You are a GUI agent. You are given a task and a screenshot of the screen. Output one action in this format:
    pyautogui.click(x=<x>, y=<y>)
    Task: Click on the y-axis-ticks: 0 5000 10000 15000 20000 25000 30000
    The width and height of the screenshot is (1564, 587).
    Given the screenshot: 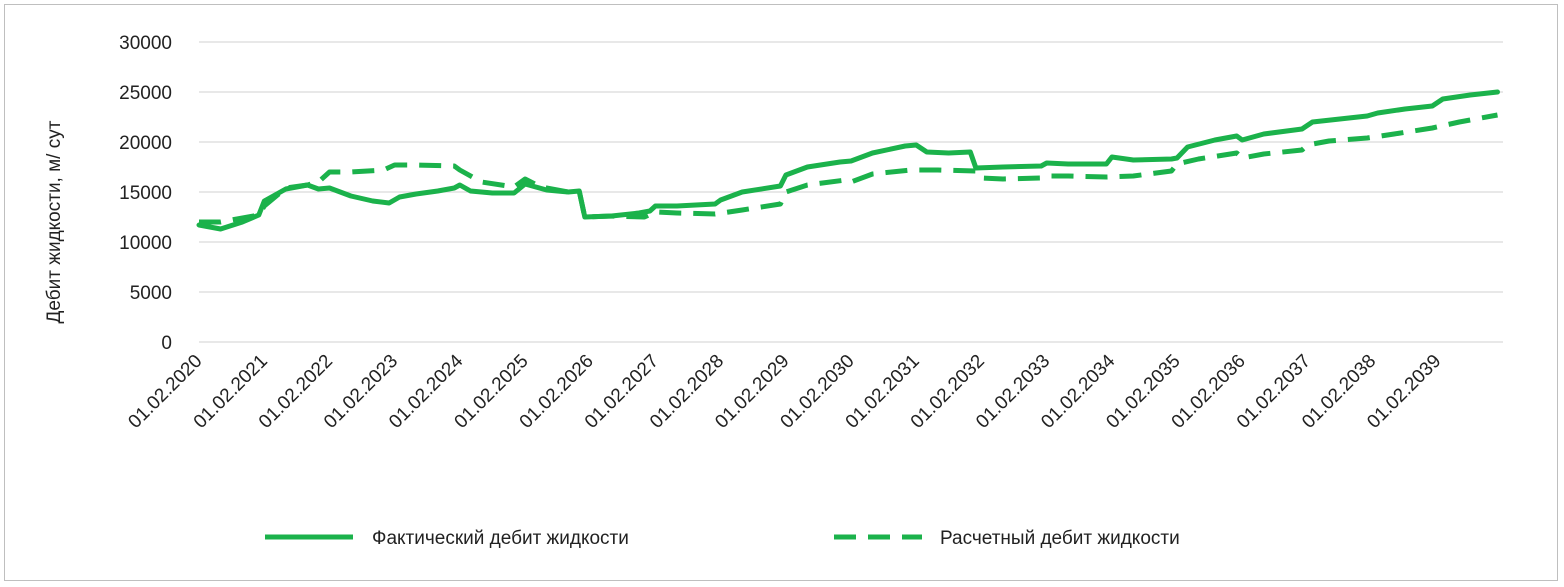 What is the action you would take?
    pyautogui.click(x=145, y=193)
    